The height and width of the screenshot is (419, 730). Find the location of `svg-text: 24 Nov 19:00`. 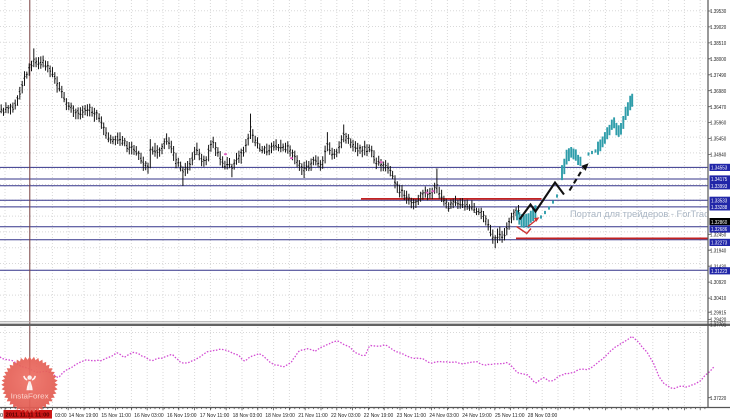

svg-text: 24 Nov 19:00 is located at coordinates (477, 416).